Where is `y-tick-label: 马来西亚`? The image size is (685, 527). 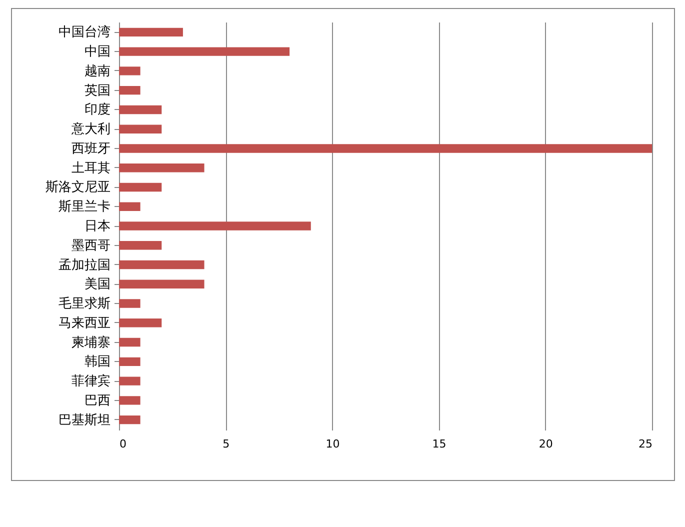 y-tick-label: 马来西亚 is located at coordinates (84, 323).